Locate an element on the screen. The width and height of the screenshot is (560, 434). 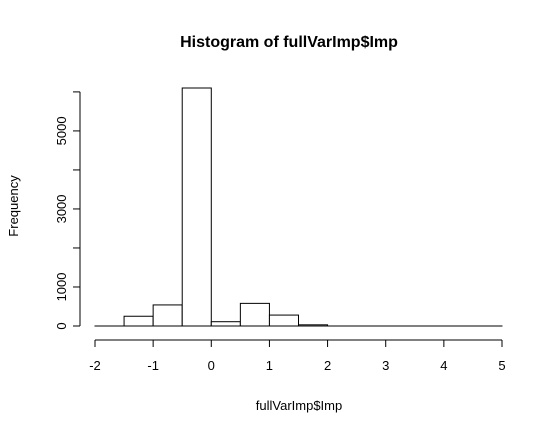
x-axis: -2 -1 0 1 2 3 4 5 is located at coordinates (297, 356).